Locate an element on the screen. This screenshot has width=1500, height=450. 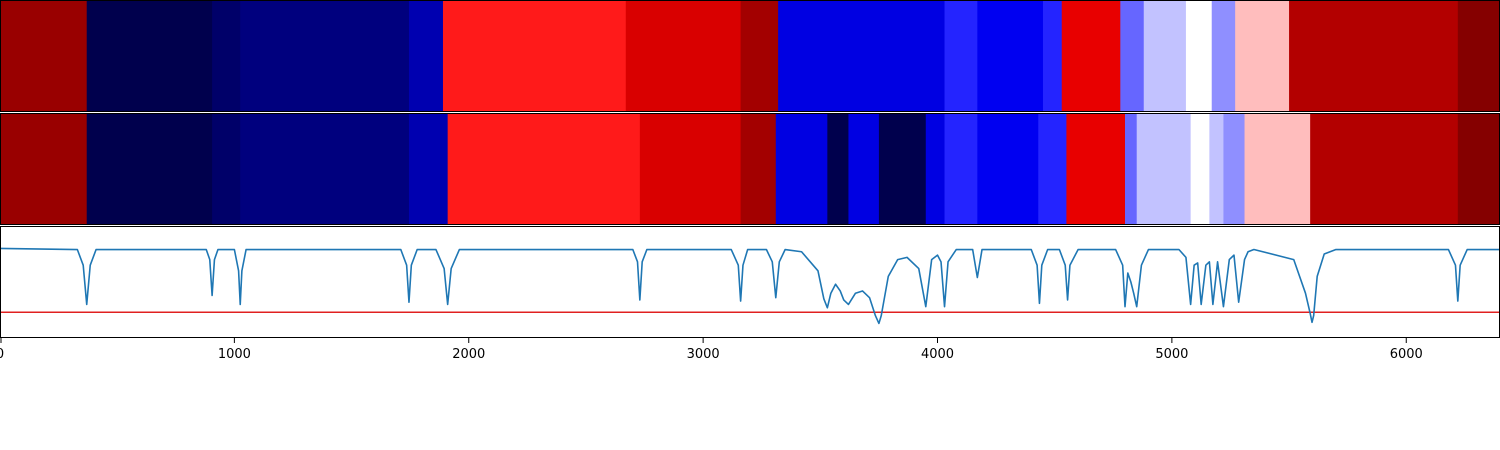
x-tick-label: 4000 is located at coordinates (937, 354).